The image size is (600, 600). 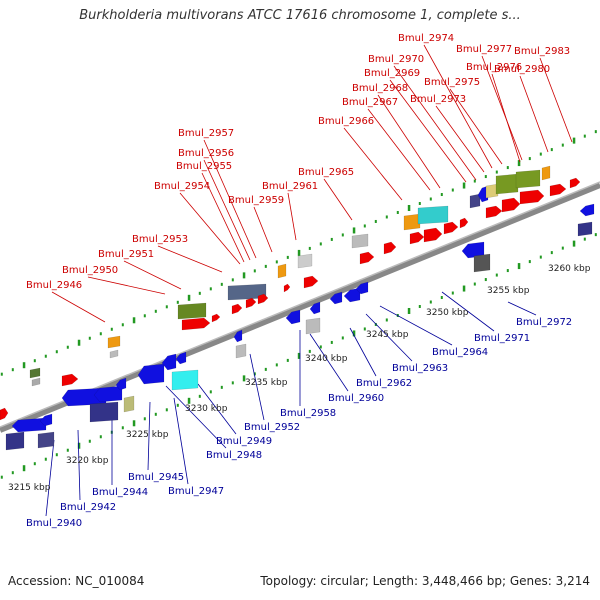 I want to click on bottom-gene-label: Bmul_2942, so click(x=88, y=507).